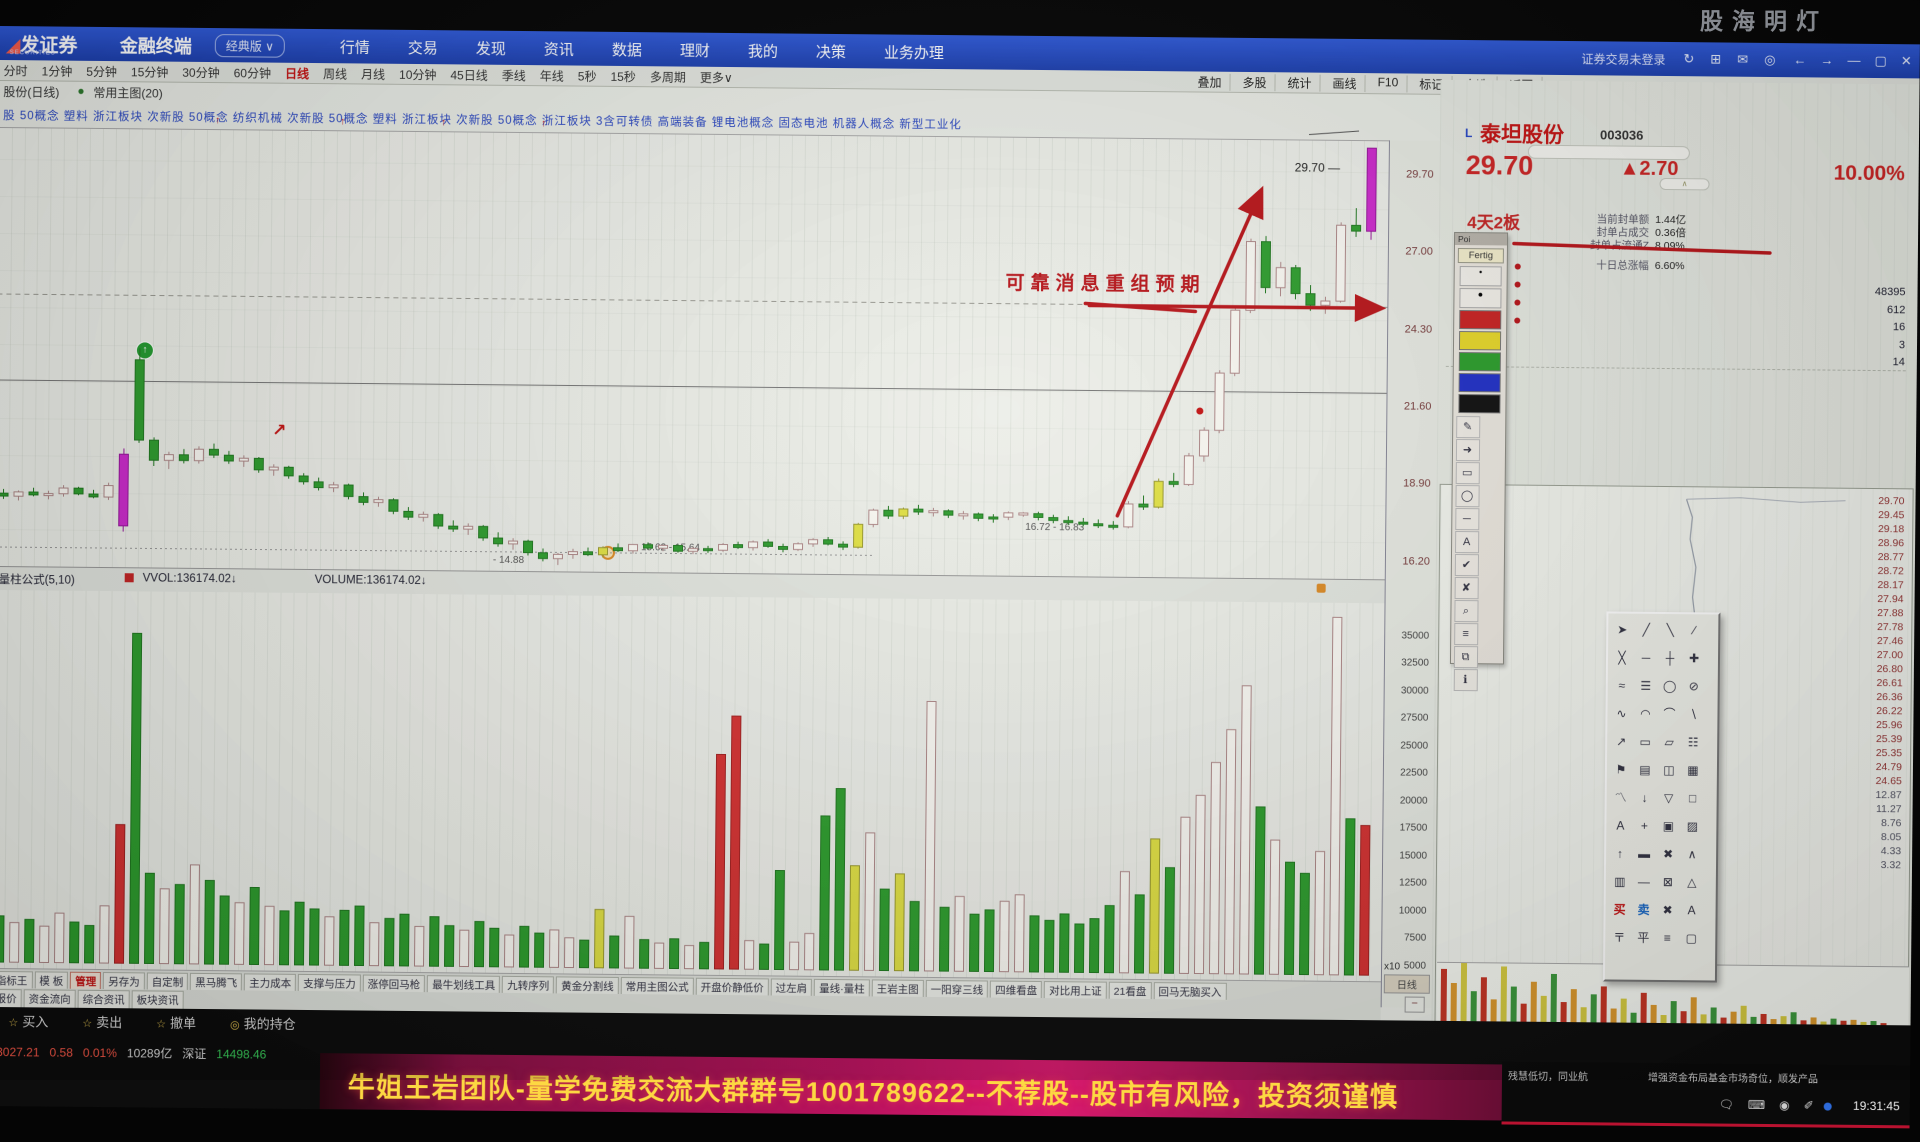 The image size is (1920, 1142). Describe the element at coordinates (128, 93) in the screenshot. I see `main-formula-label: 常用主图(20)` at that location.